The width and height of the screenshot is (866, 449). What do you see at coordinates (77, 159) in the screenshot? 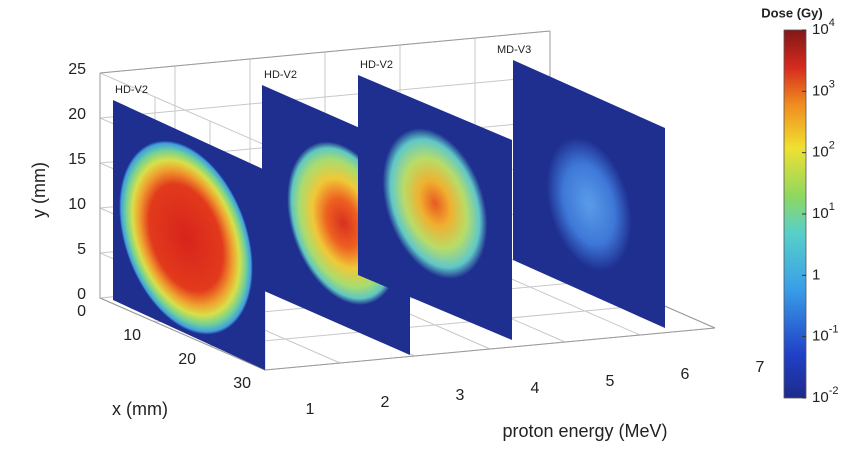
I see `y-tick-label: 15` at bounding box center [77, 159].